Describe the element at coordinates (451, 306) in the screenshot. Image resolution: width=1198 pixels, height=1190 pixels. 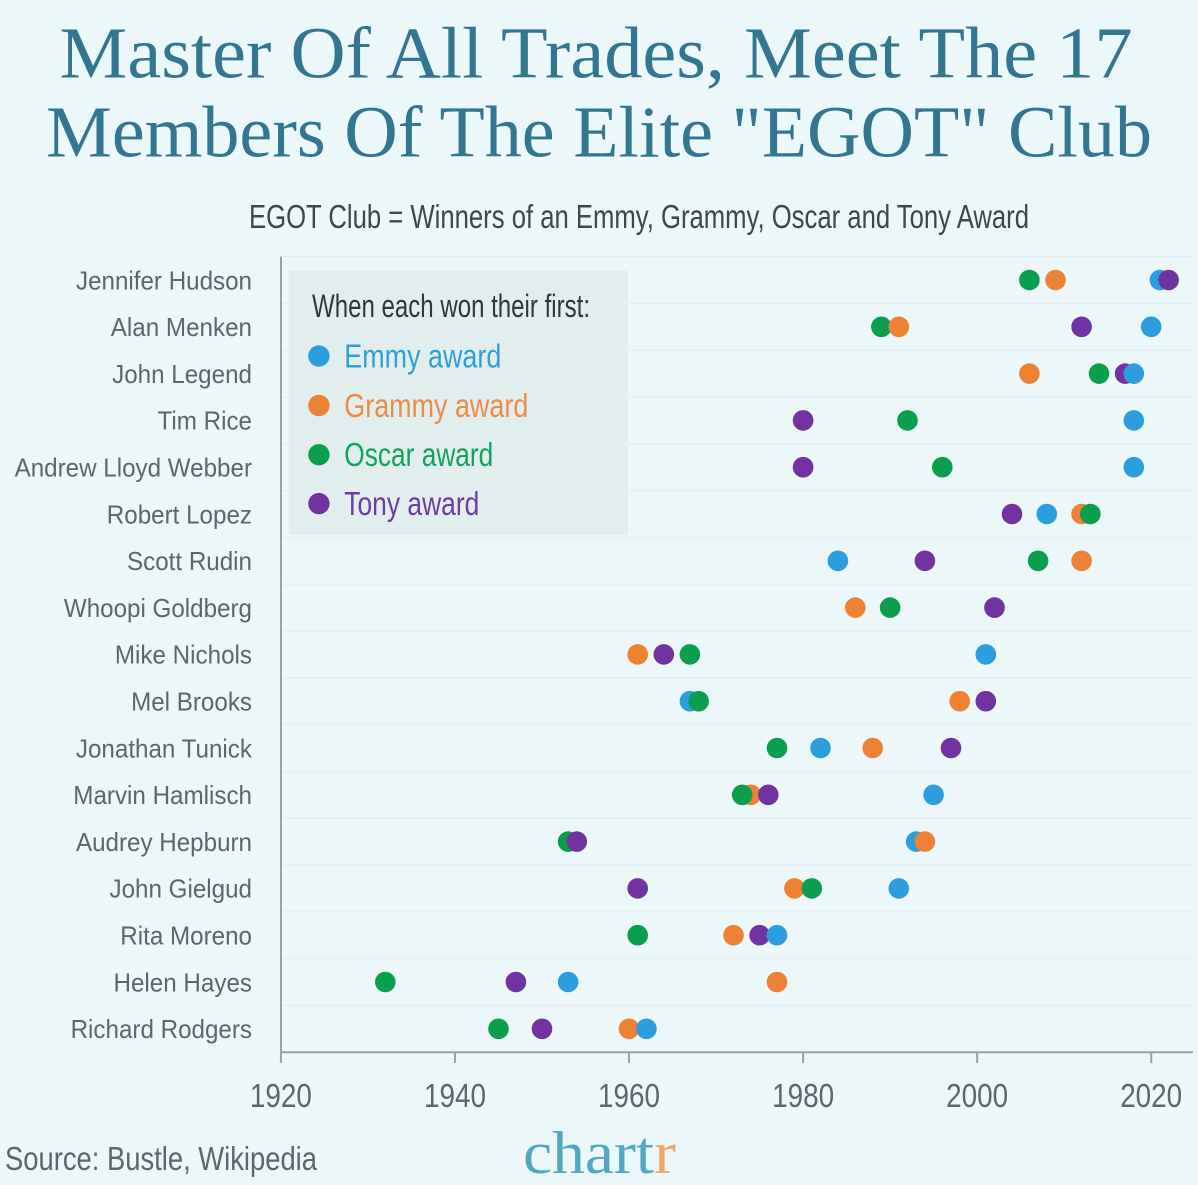
I see `svg-text: When each won their first:` at that location.